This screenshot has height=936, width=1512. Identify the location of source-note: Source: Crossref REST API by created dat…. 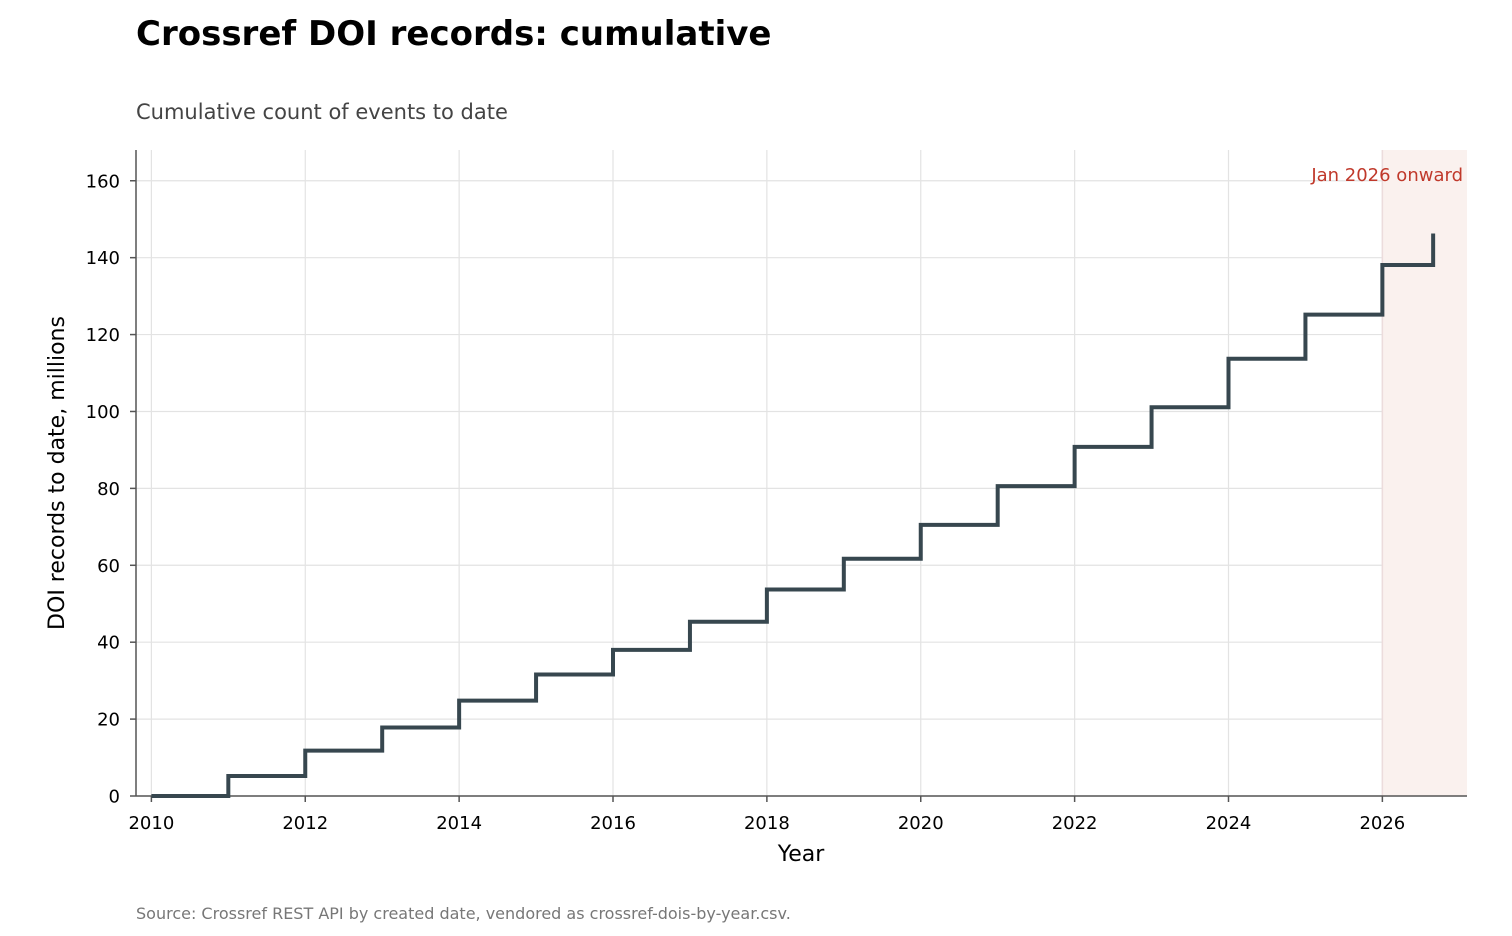
(463, 913).